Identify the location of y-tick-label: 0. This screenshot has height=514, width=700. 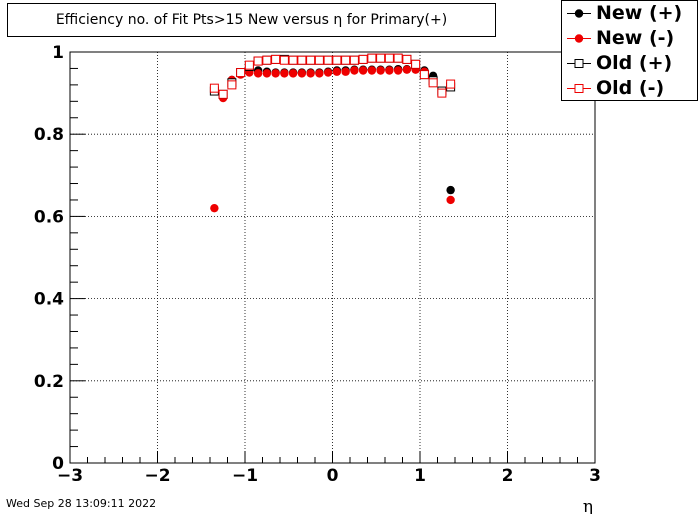
(58, 464).